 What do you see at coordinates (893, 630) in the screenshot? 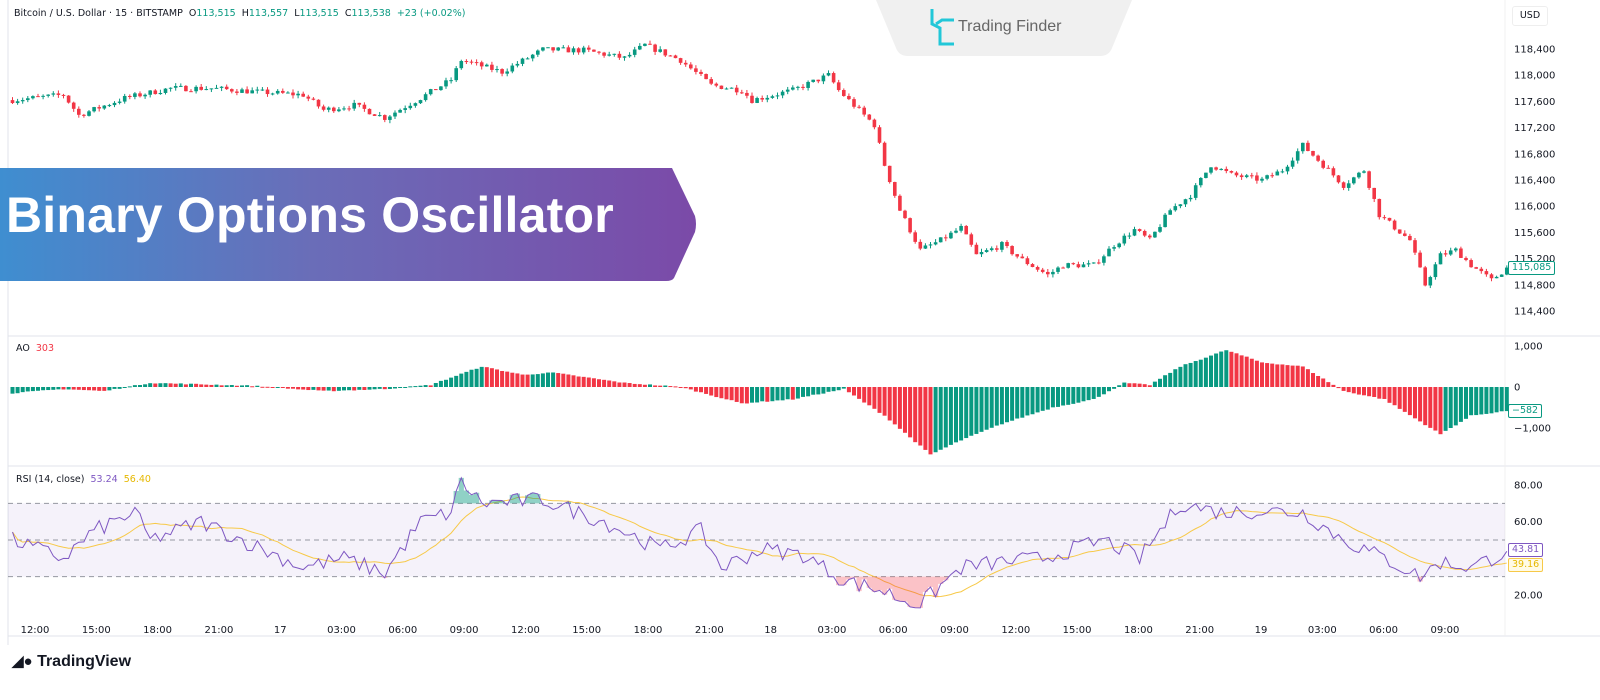
I see `time-tick: 06:00` at bounding box center [893, 630].